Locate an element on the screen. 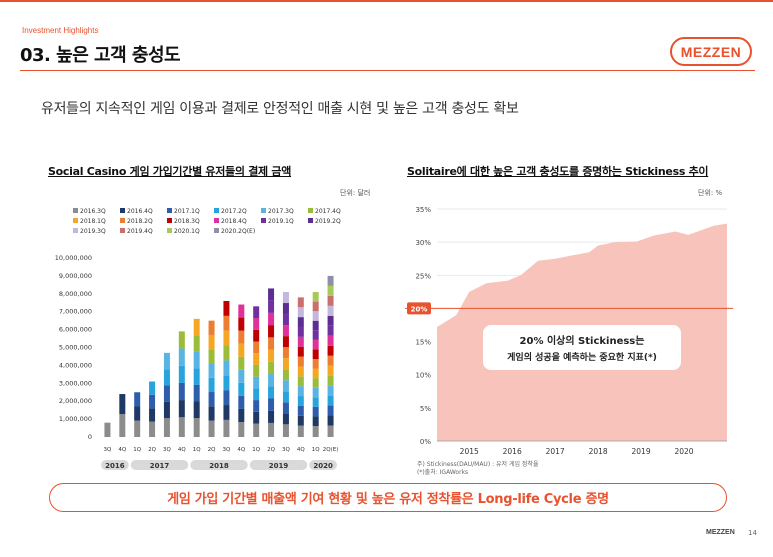 The image size is (773, 557). x-tick-label: 1Q is located at coordinates (197, 450).